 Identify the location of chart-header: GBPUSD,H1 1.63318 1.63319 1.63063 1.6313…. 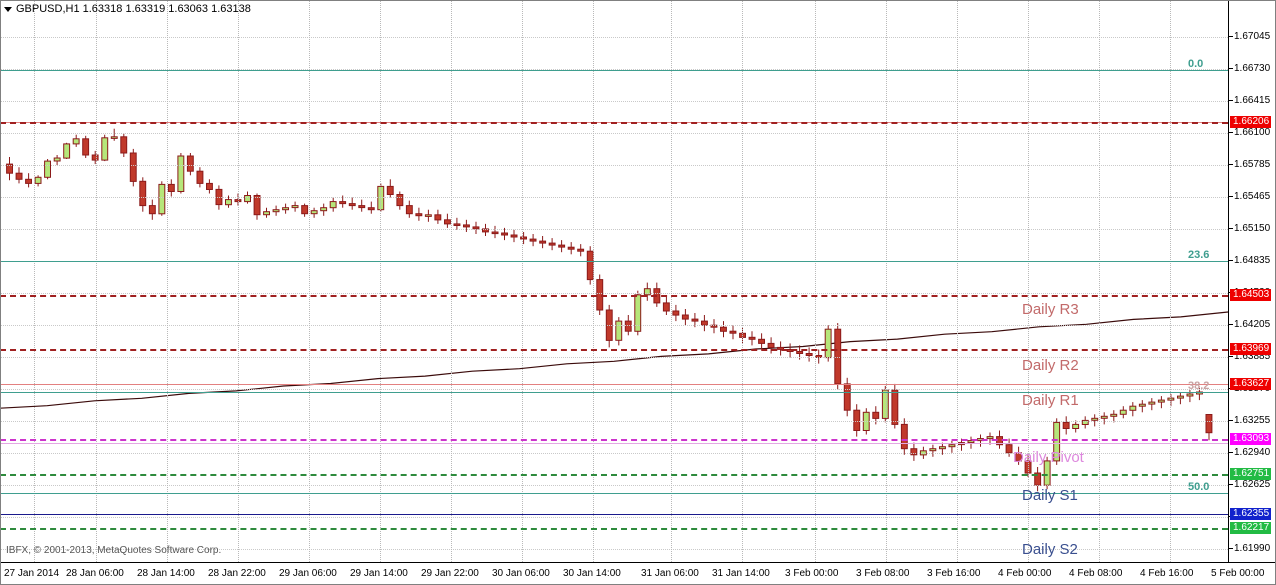
(127, 9).